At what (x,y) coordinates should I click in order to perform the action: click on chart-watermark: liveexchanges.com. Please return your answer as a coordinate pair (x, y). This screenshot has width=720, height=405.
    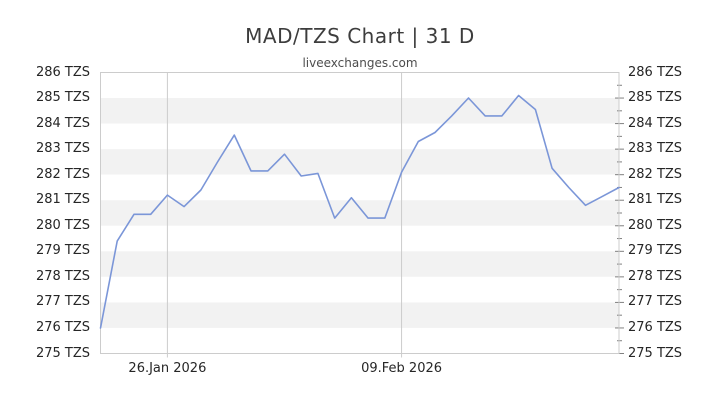
    Looking at the image, I should click on (360, 63).